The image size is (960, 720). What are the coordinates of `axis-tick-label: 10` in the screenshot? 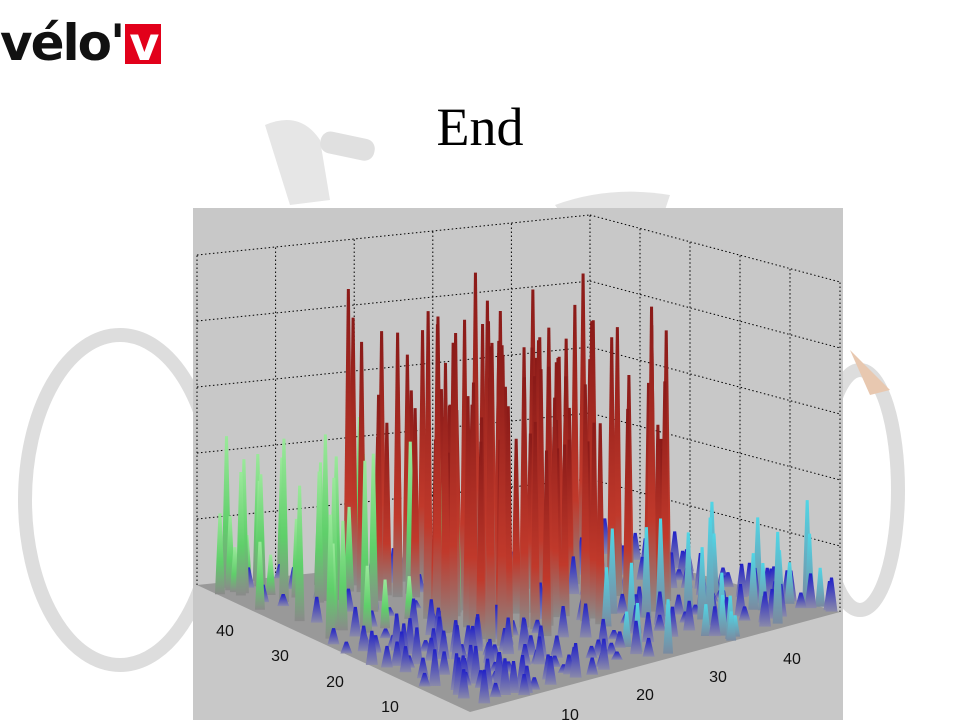 It's located at (570, 713).